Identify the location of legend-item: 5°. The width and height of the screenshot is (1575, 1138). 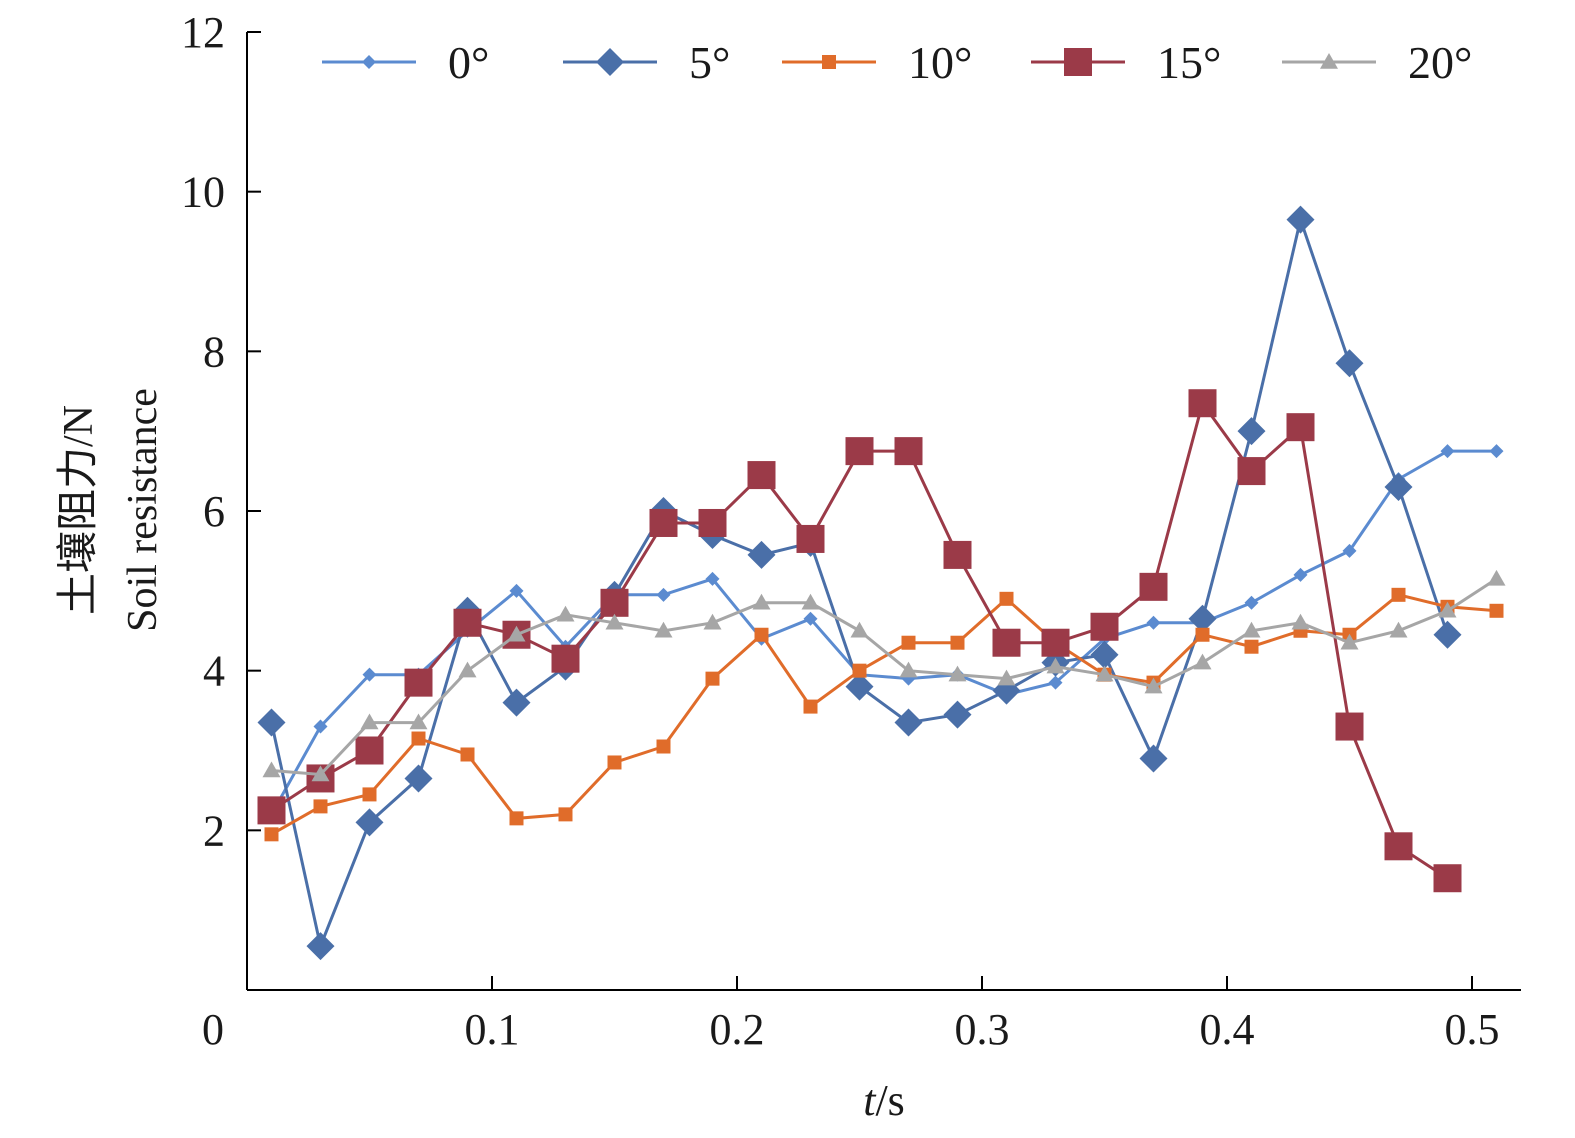
(646, 62).